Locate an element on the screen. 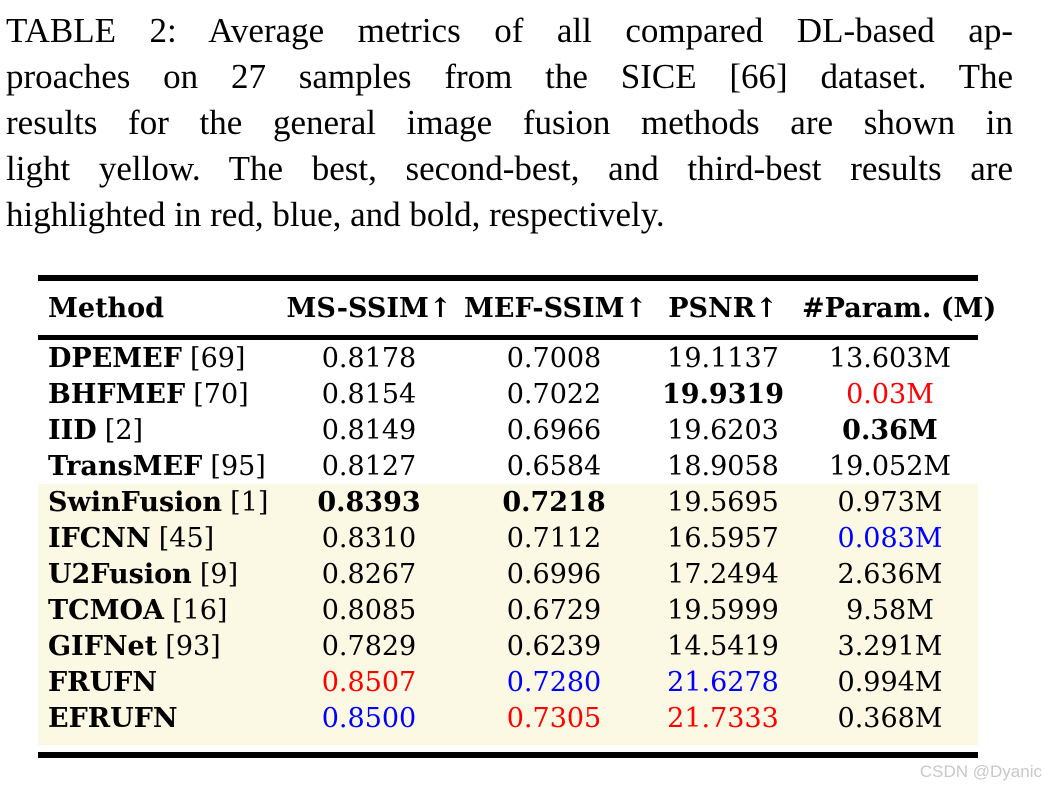 This screenshot has height=794, width=1046. metric-cell: 0.8507 is located at coordinates (369, 682).